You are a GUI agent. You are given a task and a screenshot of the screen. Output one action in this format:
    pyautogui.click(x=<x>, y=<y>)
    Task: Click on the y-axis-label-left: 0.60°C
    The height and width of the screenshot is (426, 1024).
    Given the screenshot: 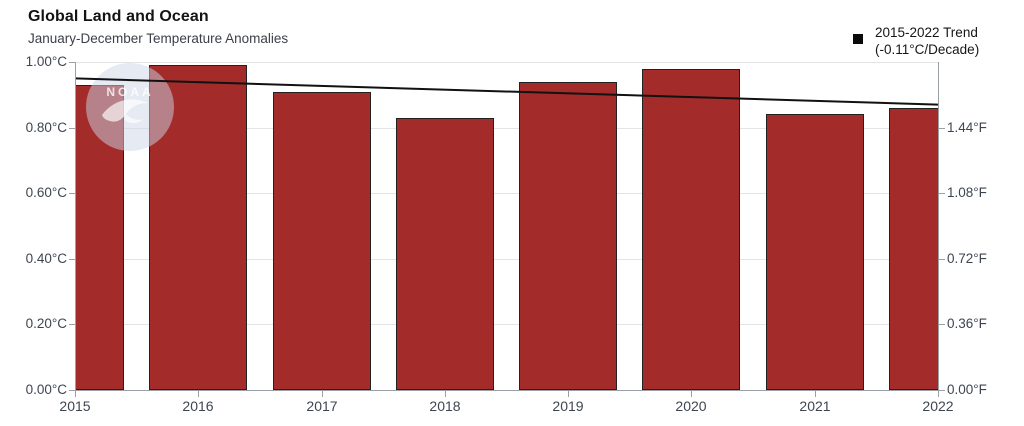 What is the action you would take?
    pyautogui.click(x=46, y=192)
    